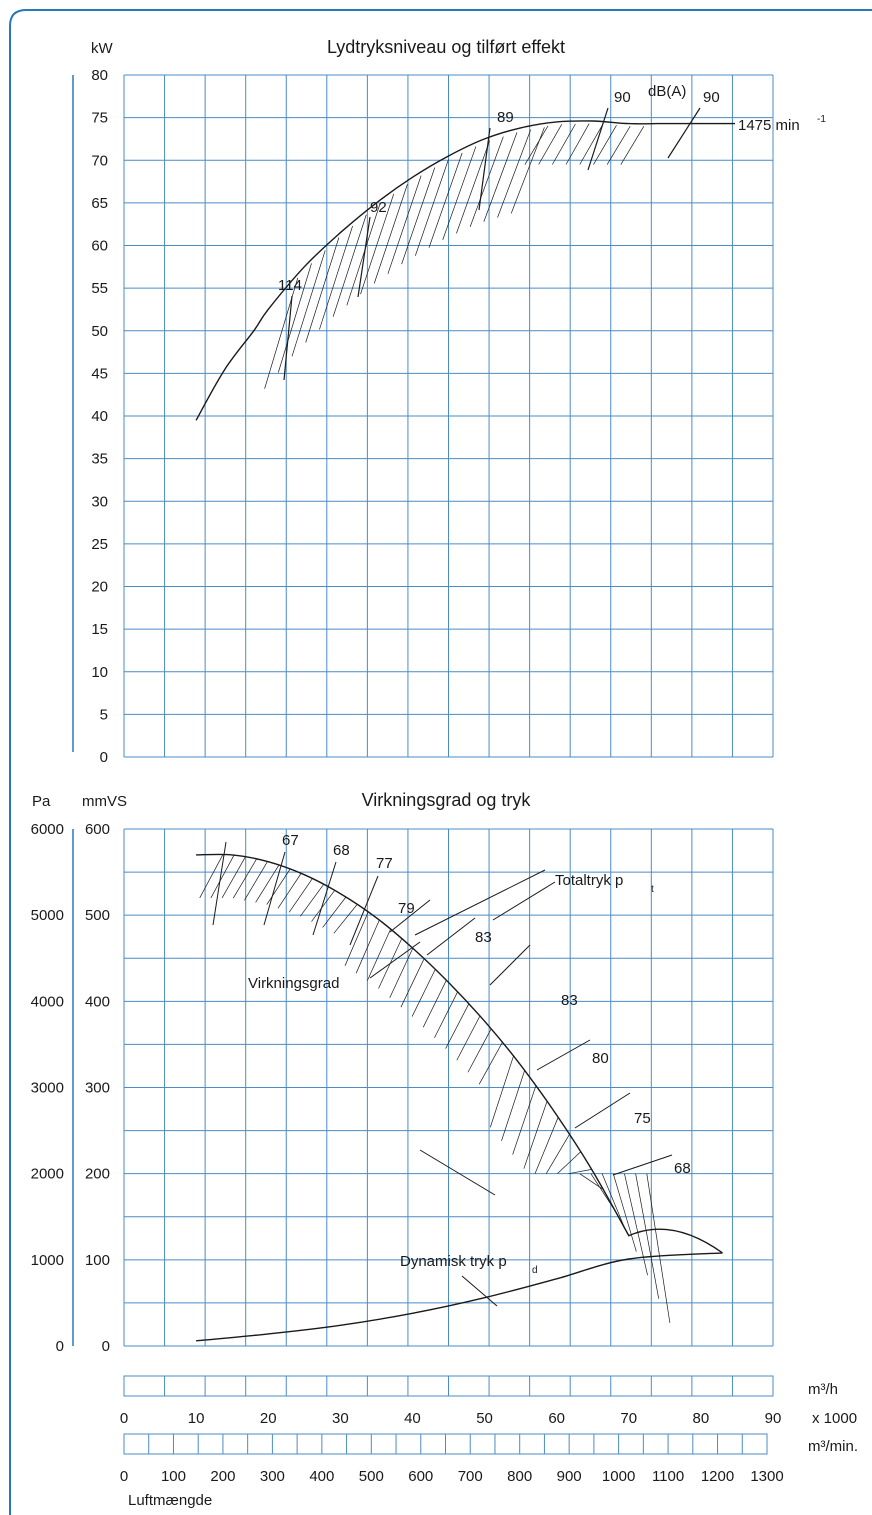 The image size is (872, 1515). What do you see at coordinates (97, 1174) in the screenshot?
I see `mmvs-tick-label: 200` at bounding box center [97, 1174].